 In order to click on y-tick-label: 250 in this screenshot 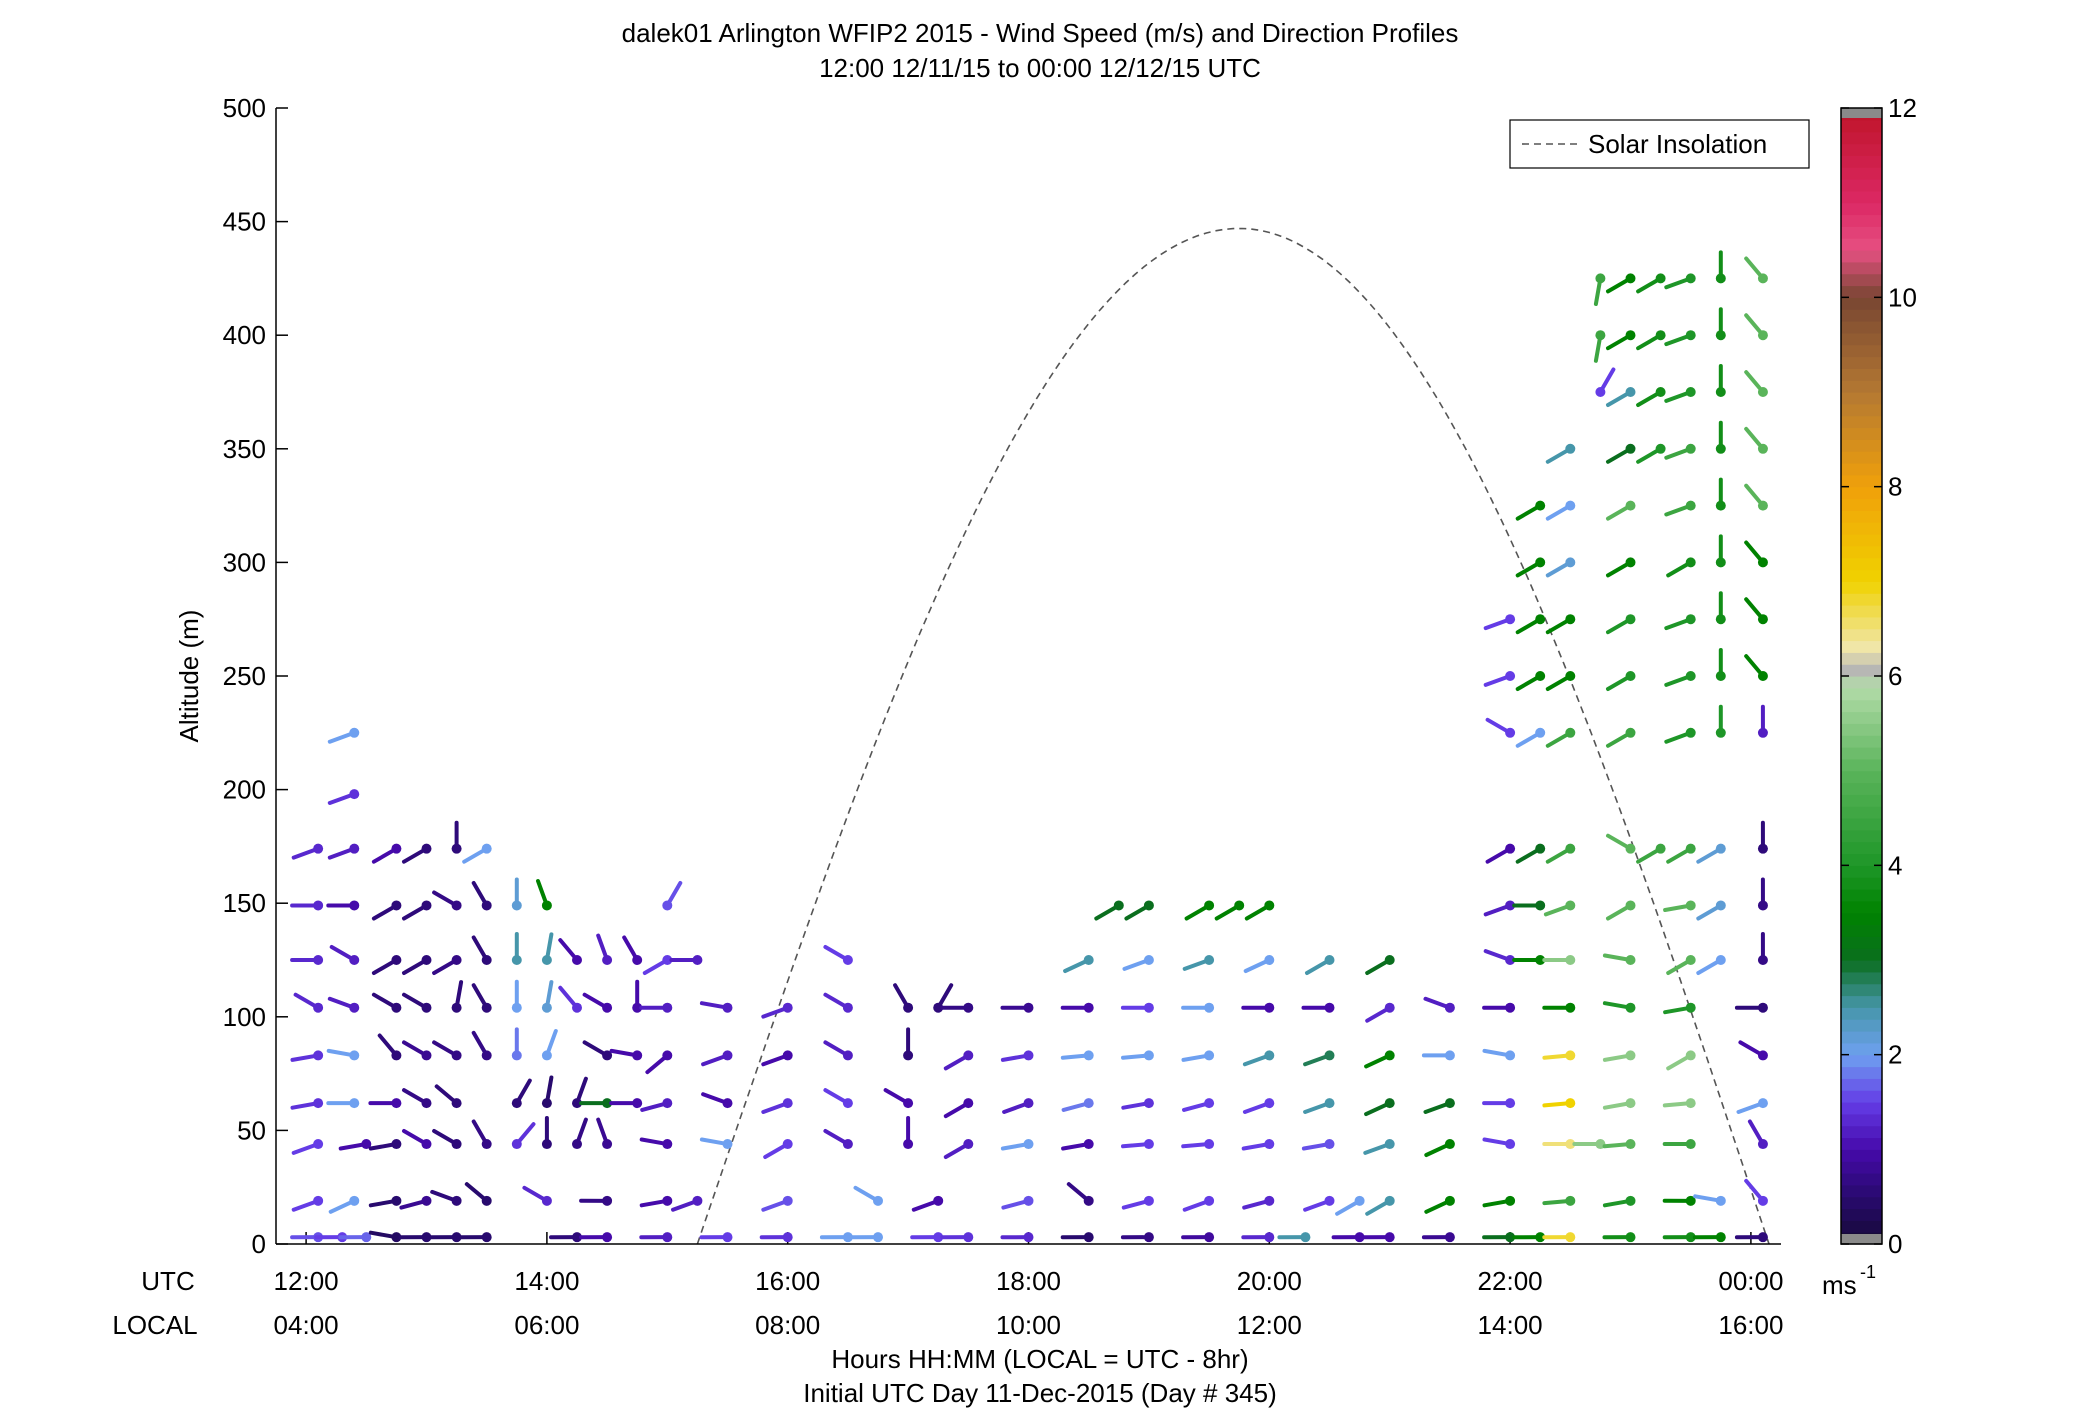, I will do `click(244, 676)`.